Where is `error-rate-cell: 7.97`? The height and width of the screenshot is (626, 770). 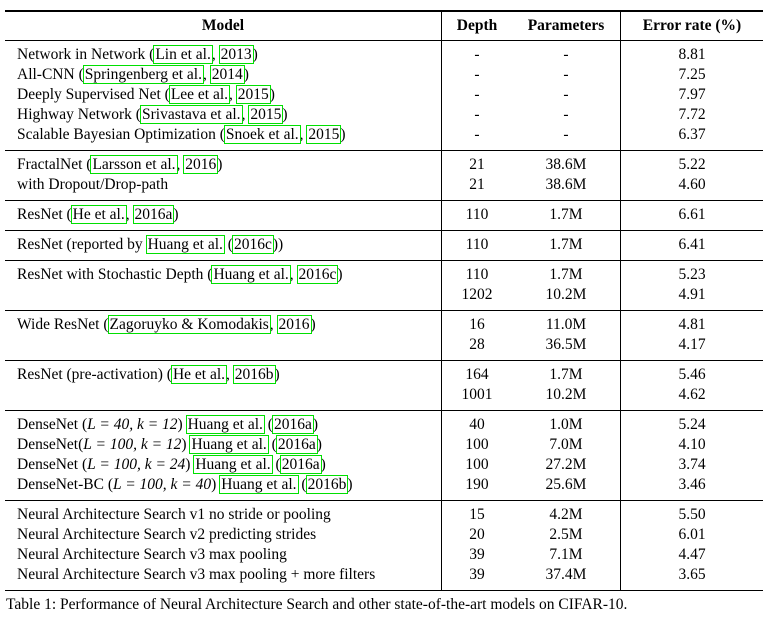 error-rate-cell: 7.97 is located at coordinates (692, 94).